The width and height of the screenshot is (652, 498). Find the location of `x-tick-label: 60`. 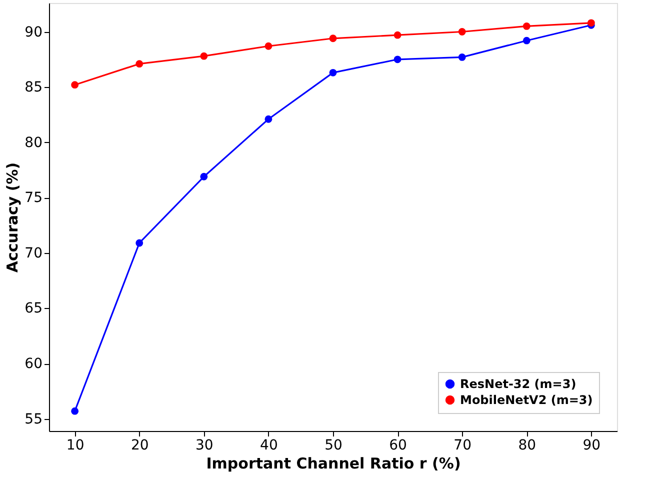

x-tick-label: 60 is located at coordinates (398, 446).